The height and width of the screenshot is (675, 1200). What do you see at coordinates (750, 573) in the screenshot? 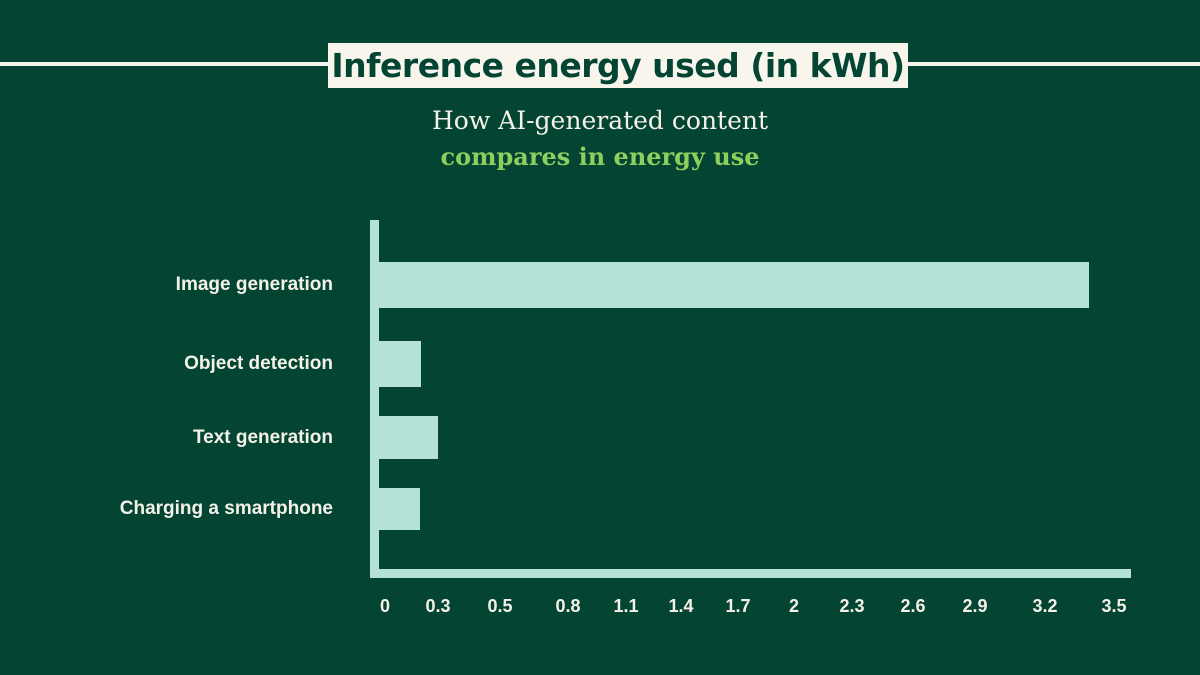
I see `x-axis-line` at bounding box center [750, 573].